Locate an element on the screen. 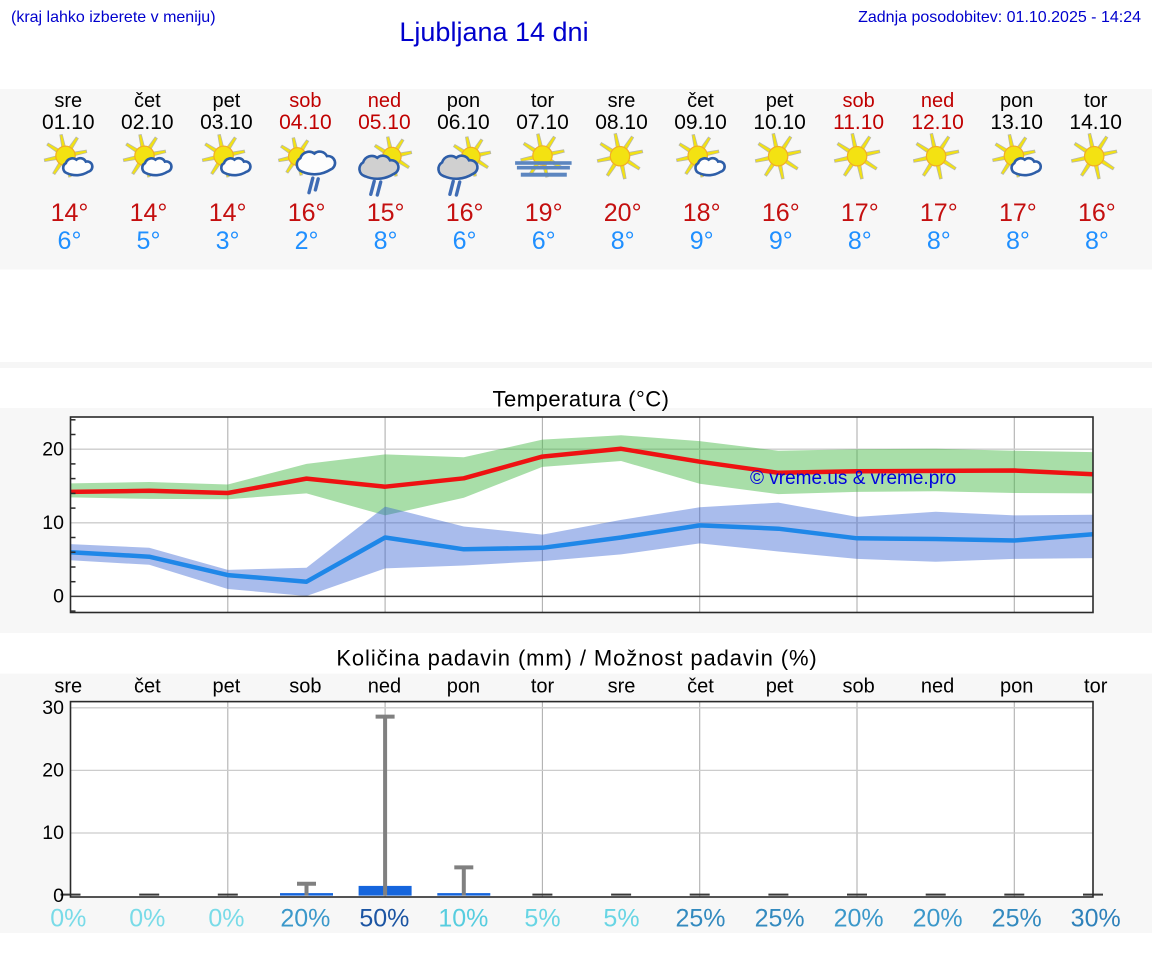 The image size is (1152, 975). svg-text: 10.10 is located at coordinates (779, 122).